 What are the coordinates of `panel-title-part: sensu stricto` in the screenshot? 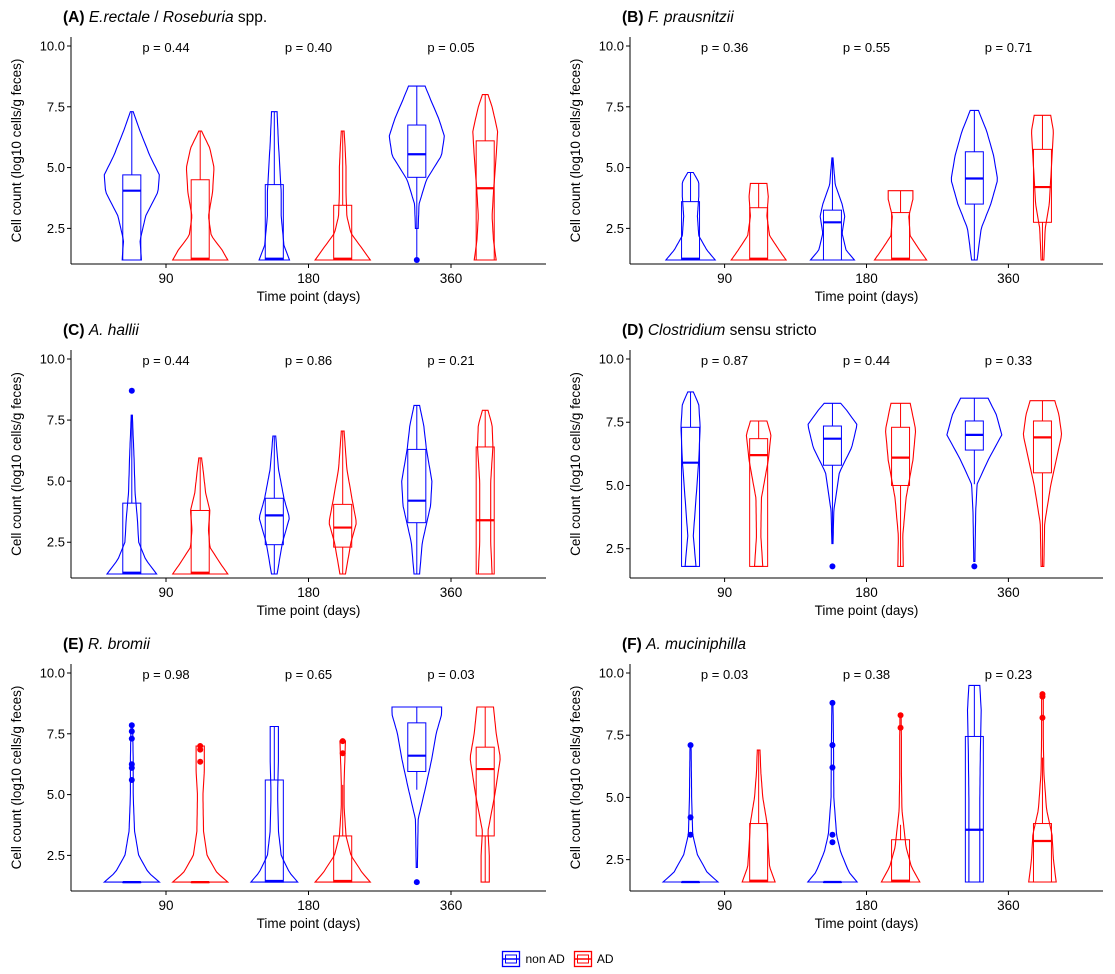 It's located at (770, 330).